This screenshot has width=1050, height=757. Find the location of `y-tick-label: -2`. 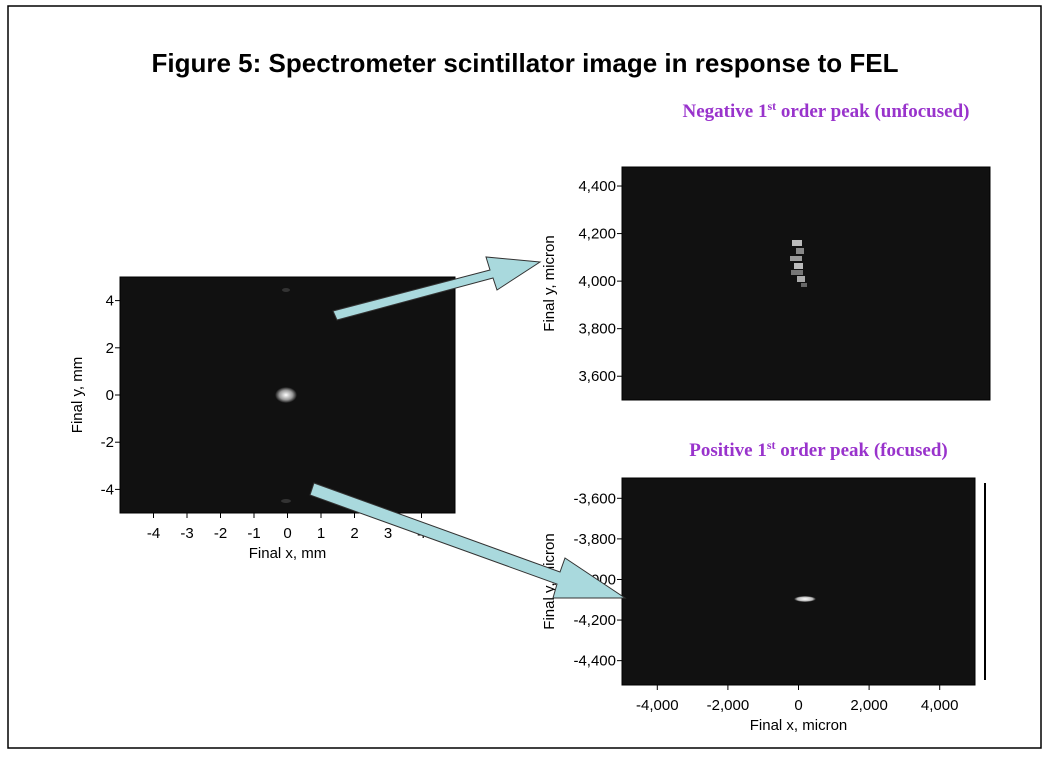

y-tick-label: -2 is located at coordinates (107, 442).